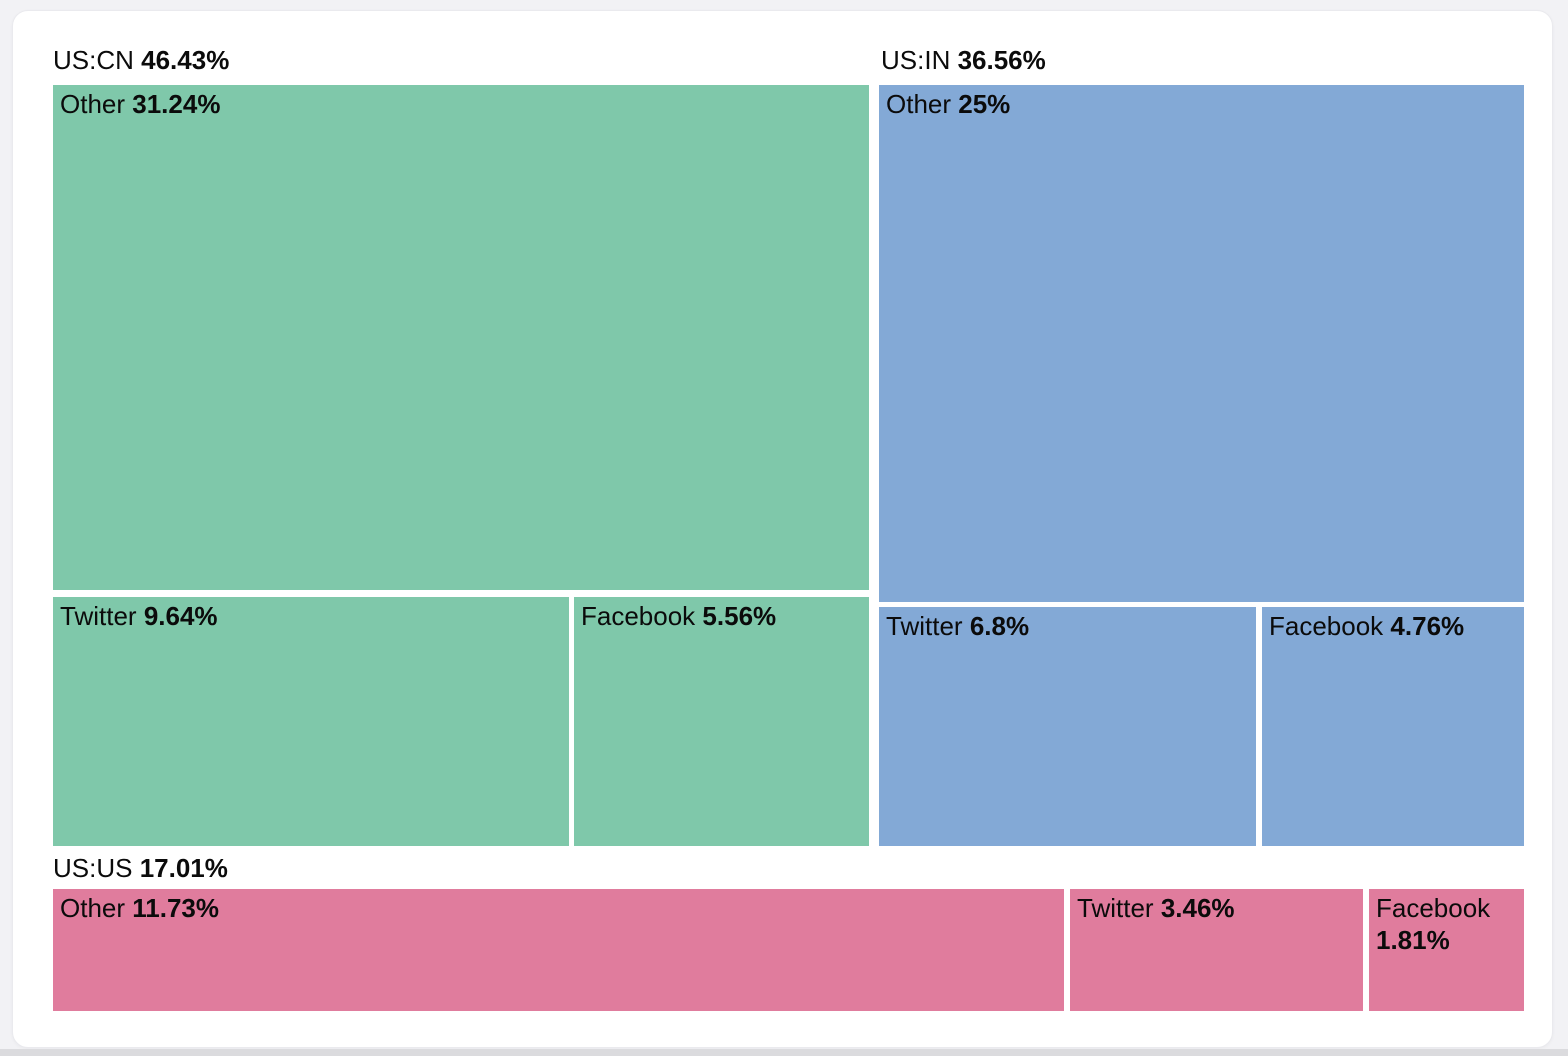 The width and height of the screenshot is (1568, 1056). Describe the element at coordinates (93, 868) in the screenshot. I see `group-name: US:US` at that location.